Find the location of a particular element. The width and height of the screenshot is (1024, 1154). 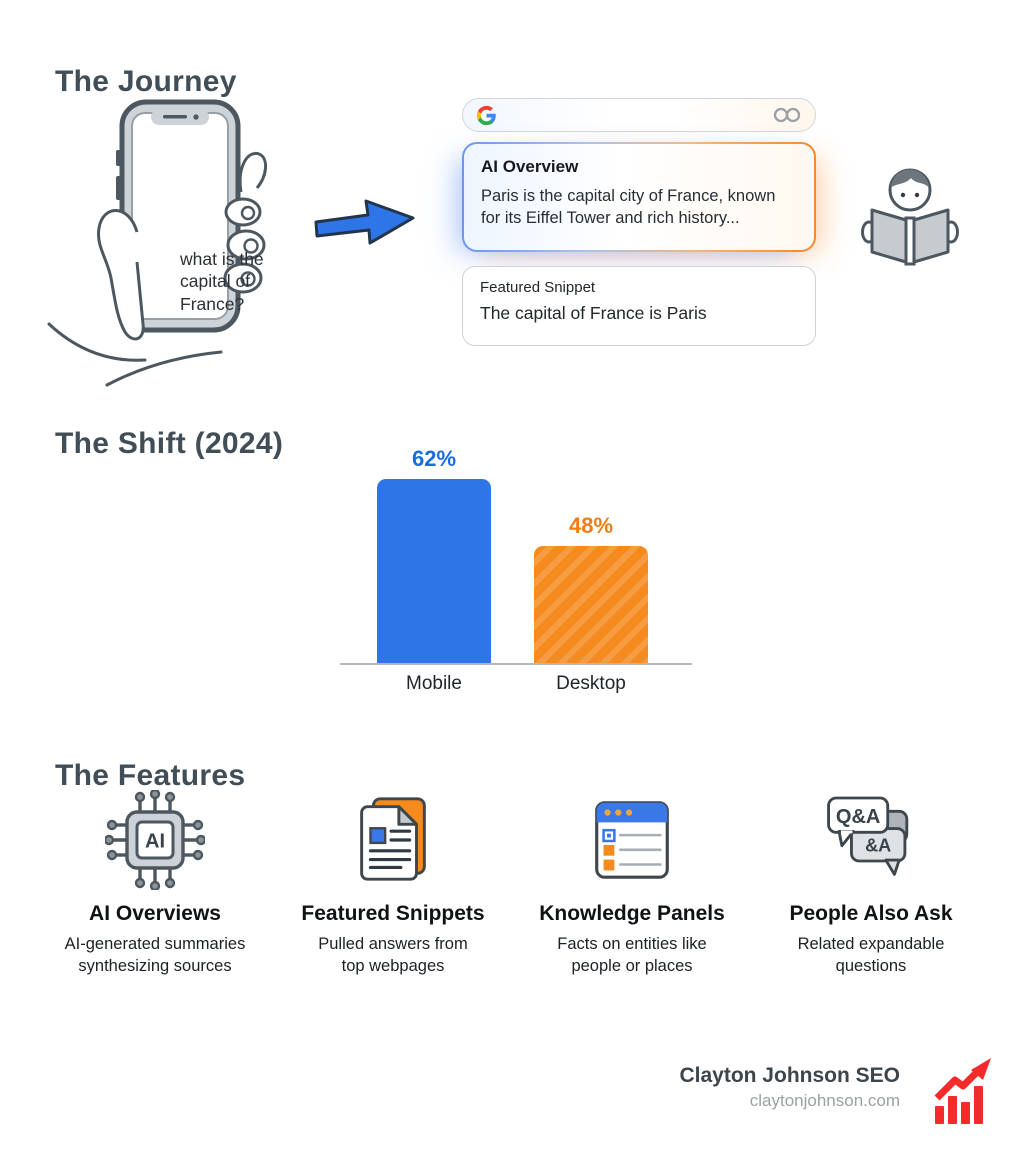

bubble-top-label: Q&A is located at coordinates (857, 816).